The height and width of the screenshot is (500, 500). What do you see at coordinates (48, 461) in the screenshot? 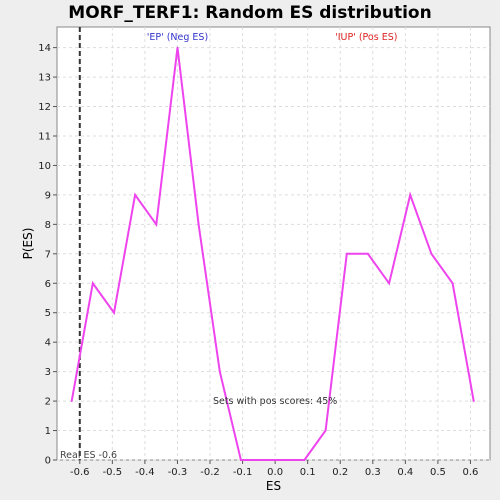
I see `y-tick-label: 0` at bounding box center [48, 461].